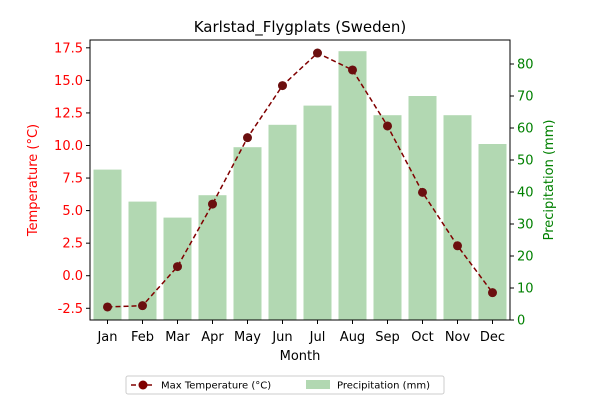 The width and height of the screenshot is (600, 400). What do you see at coordinates (492, 293) in the screenshot?
I see `temperature-point-dec` at bounding box center [492, 293].